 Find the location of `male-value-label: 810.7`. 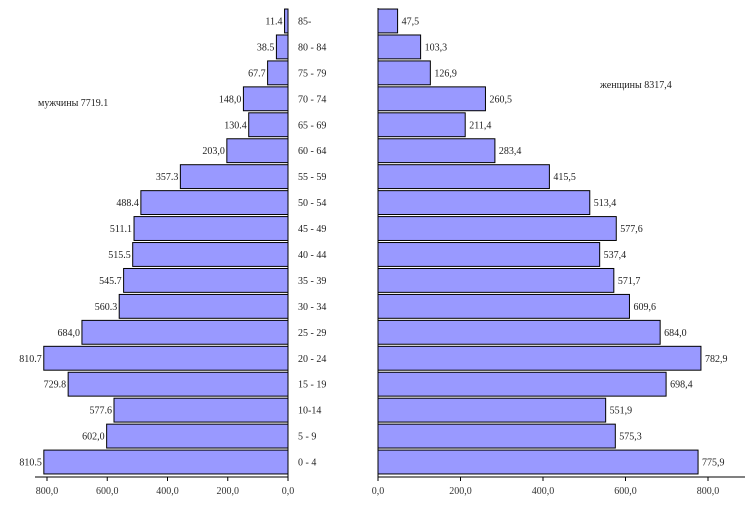

male-value-label: 810.7 is located at coordinates (30, 359).